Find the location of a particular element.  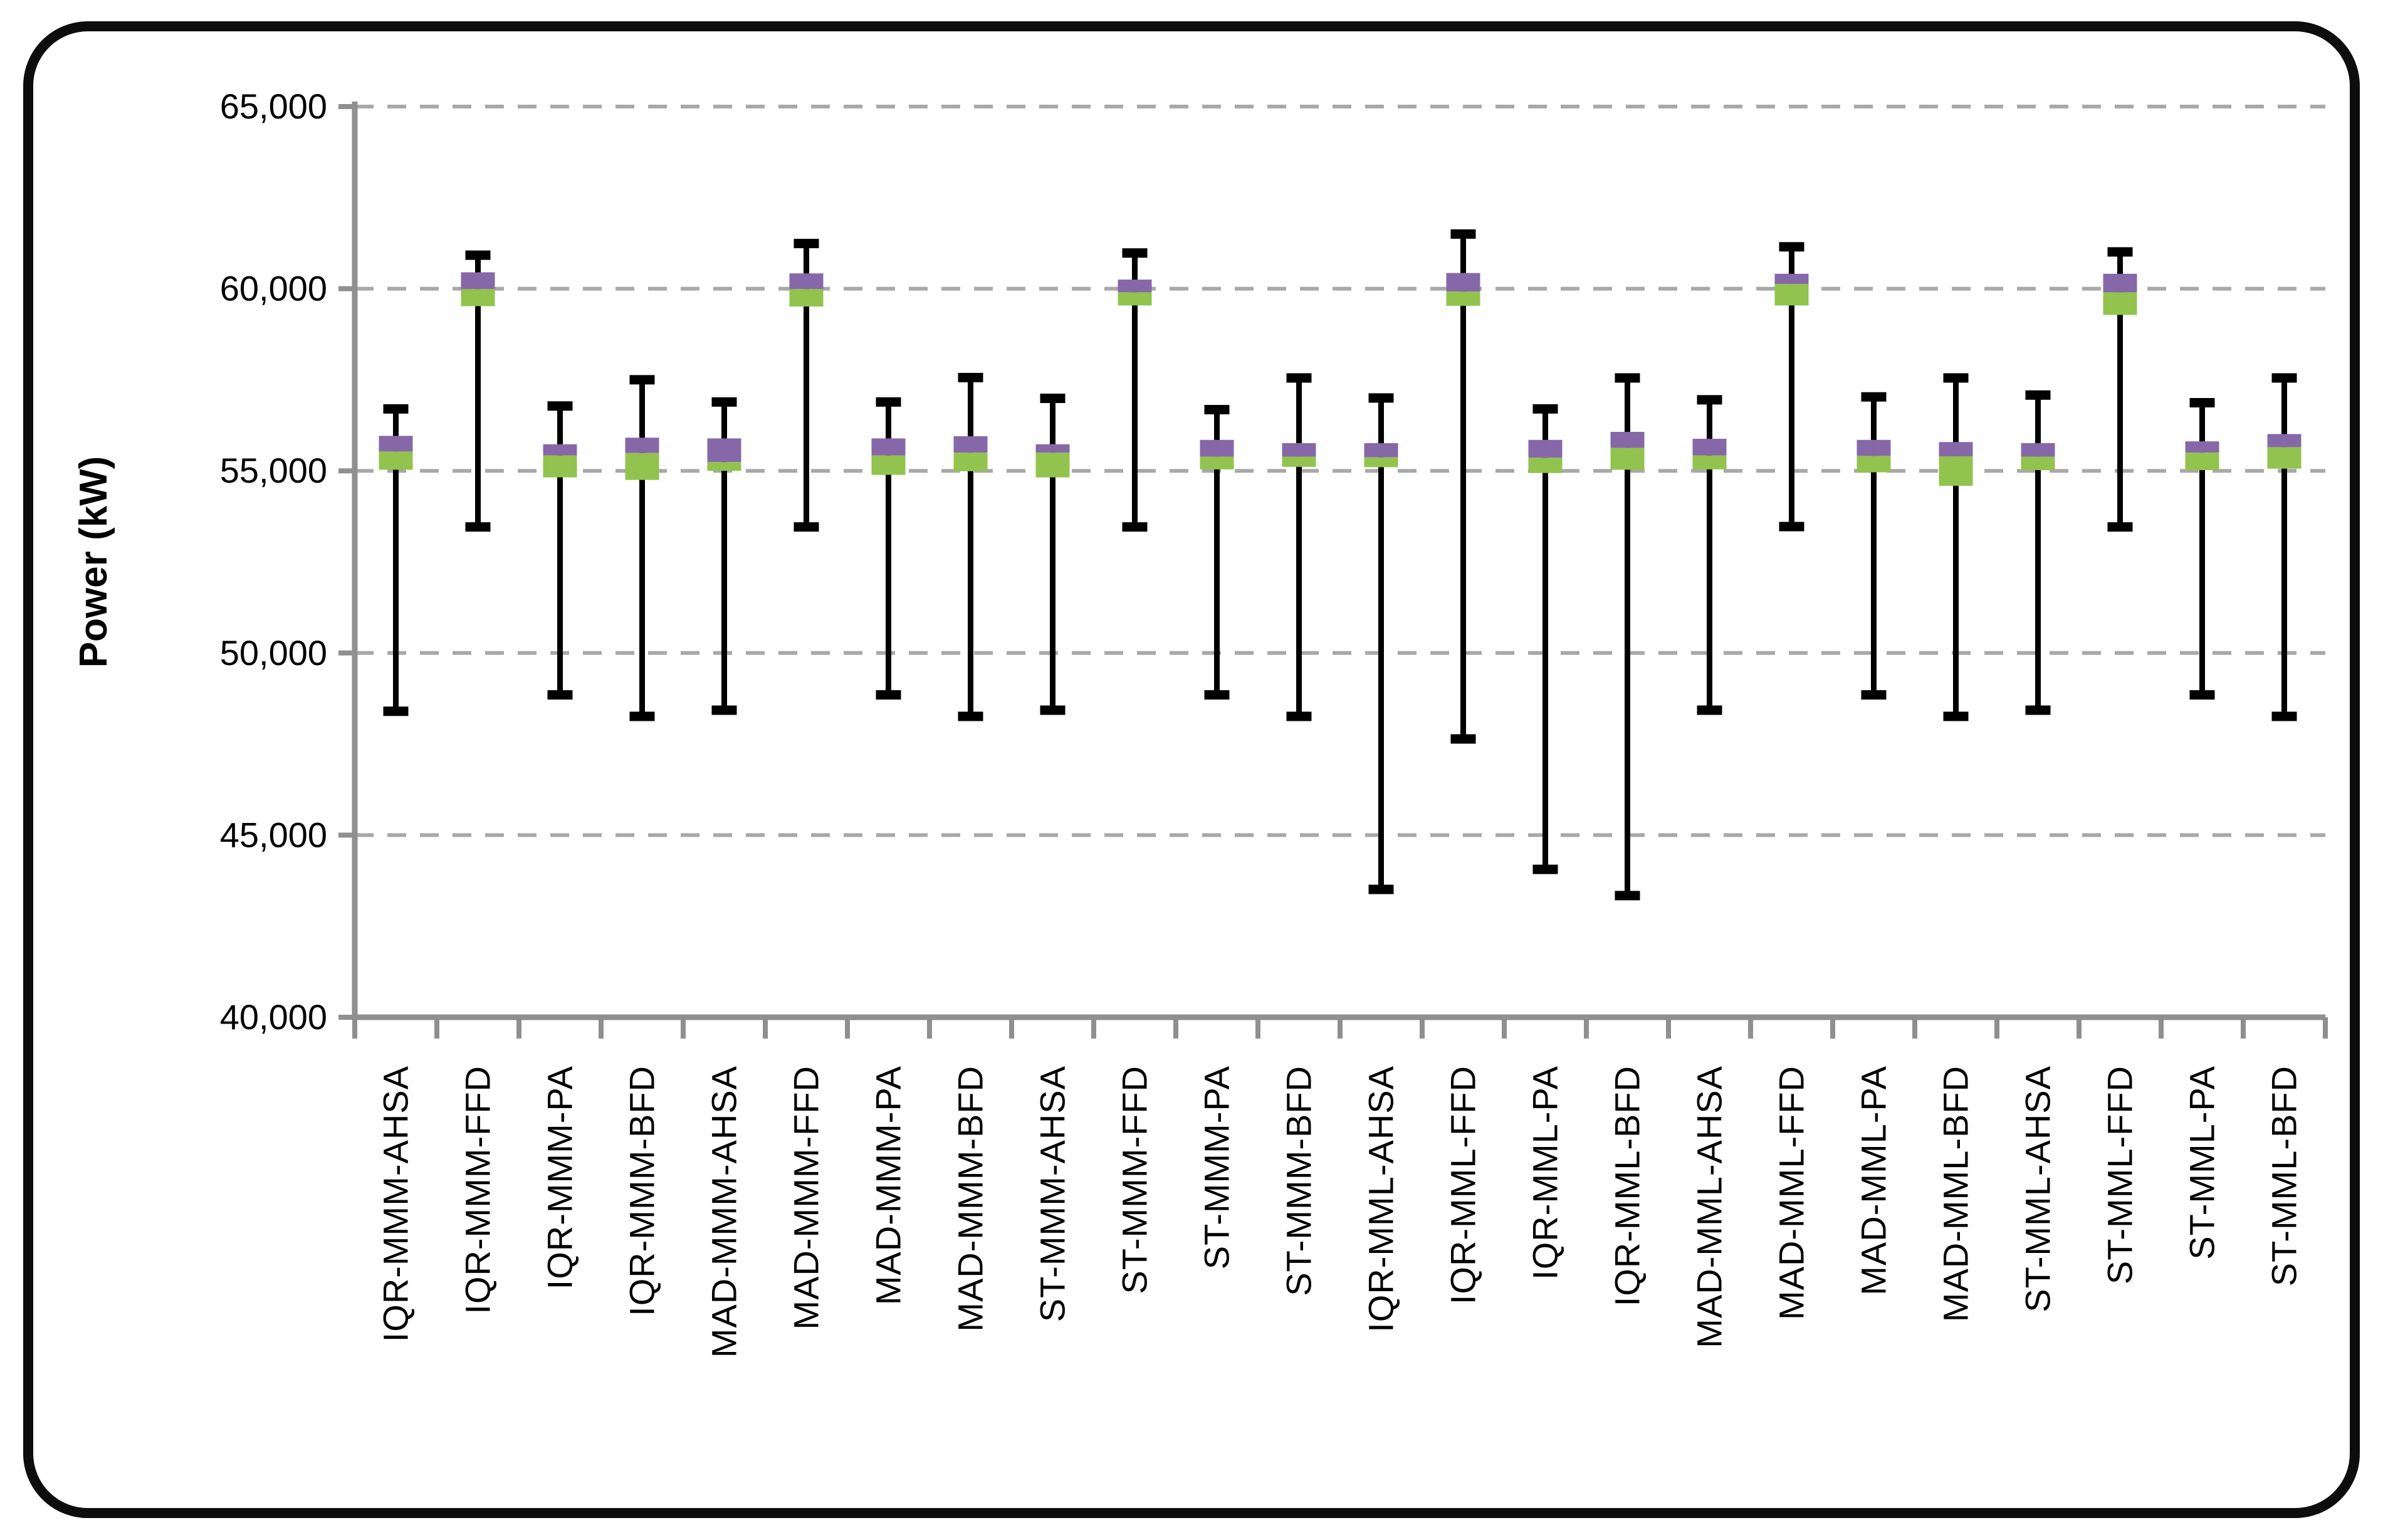

y-tick-label: 60,000 is located at coordinates (273, 288).